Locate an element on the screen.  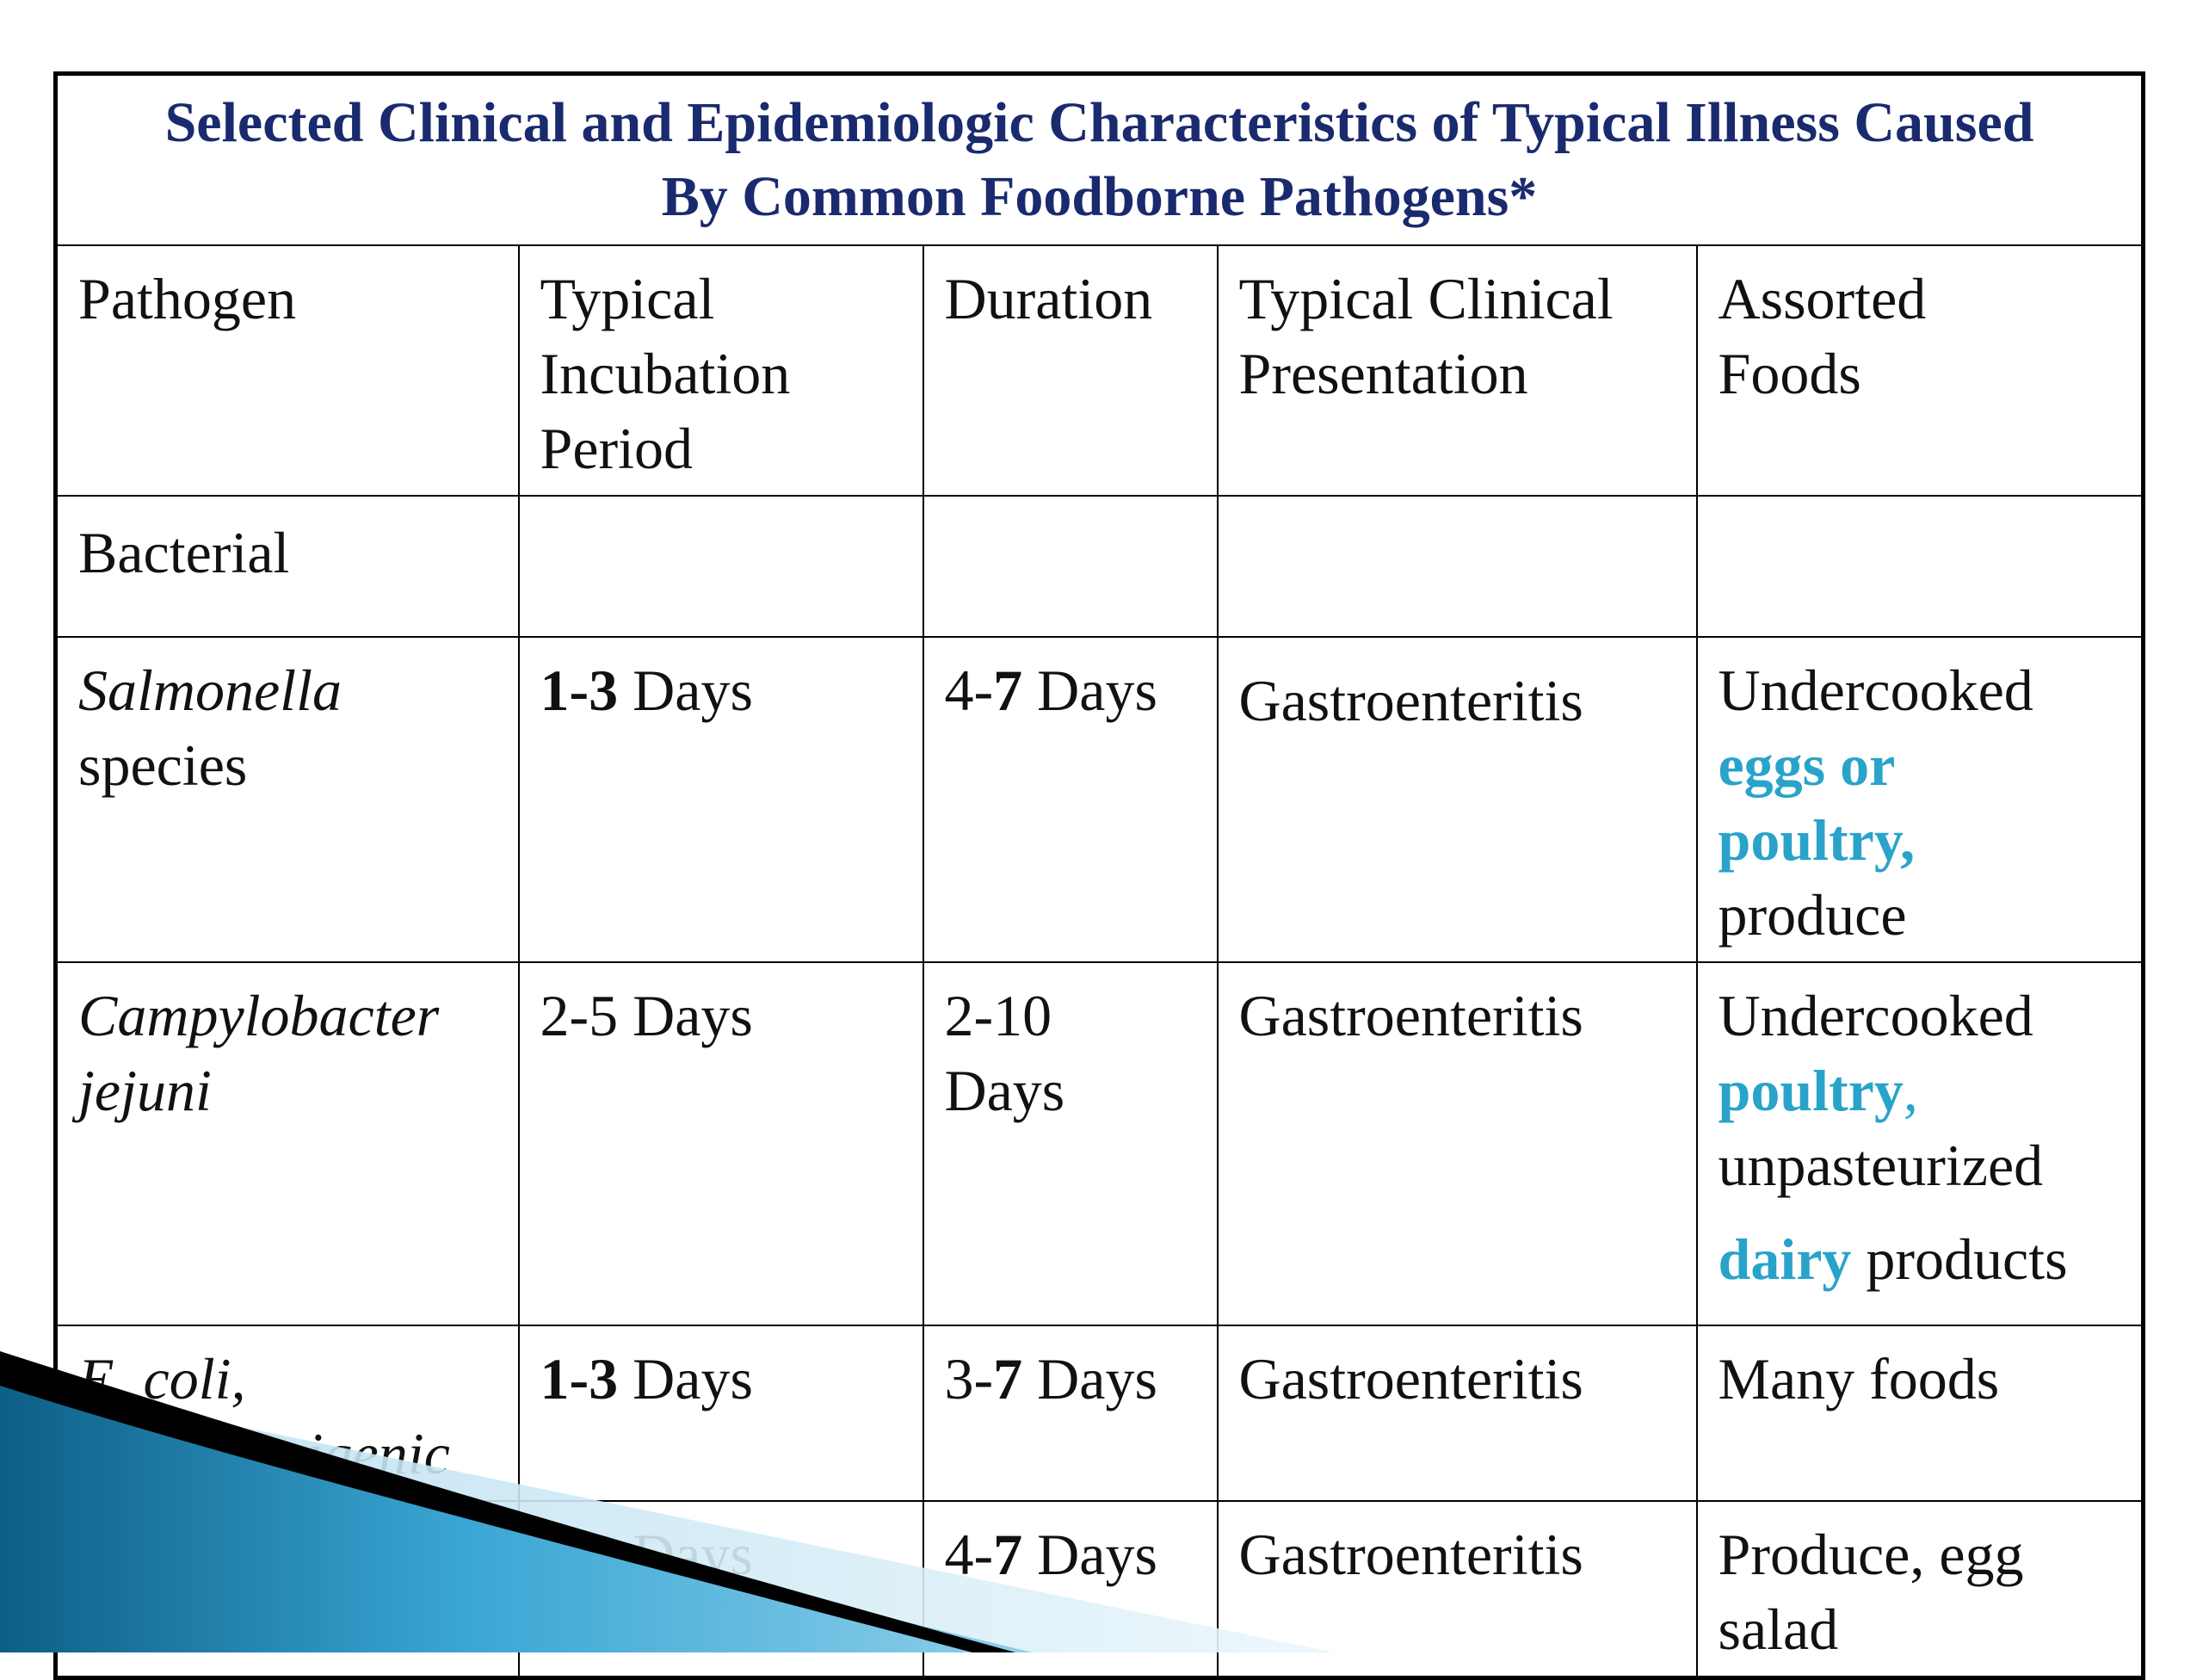
duration-prefix: 3- is located at coordinates (969, 1378).